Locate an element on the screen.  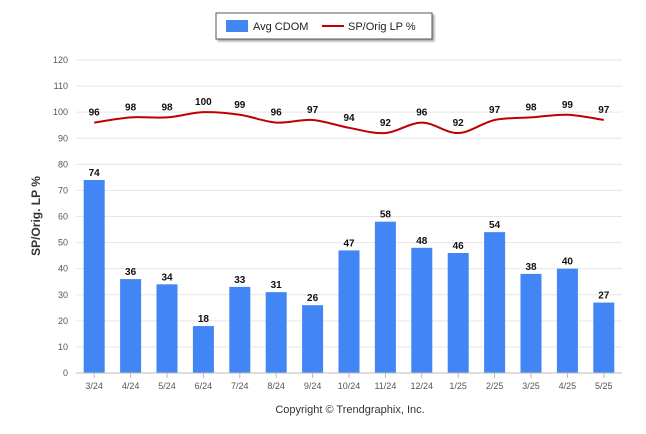
y-tick-label: 90 is located at coordinates (63, 138).